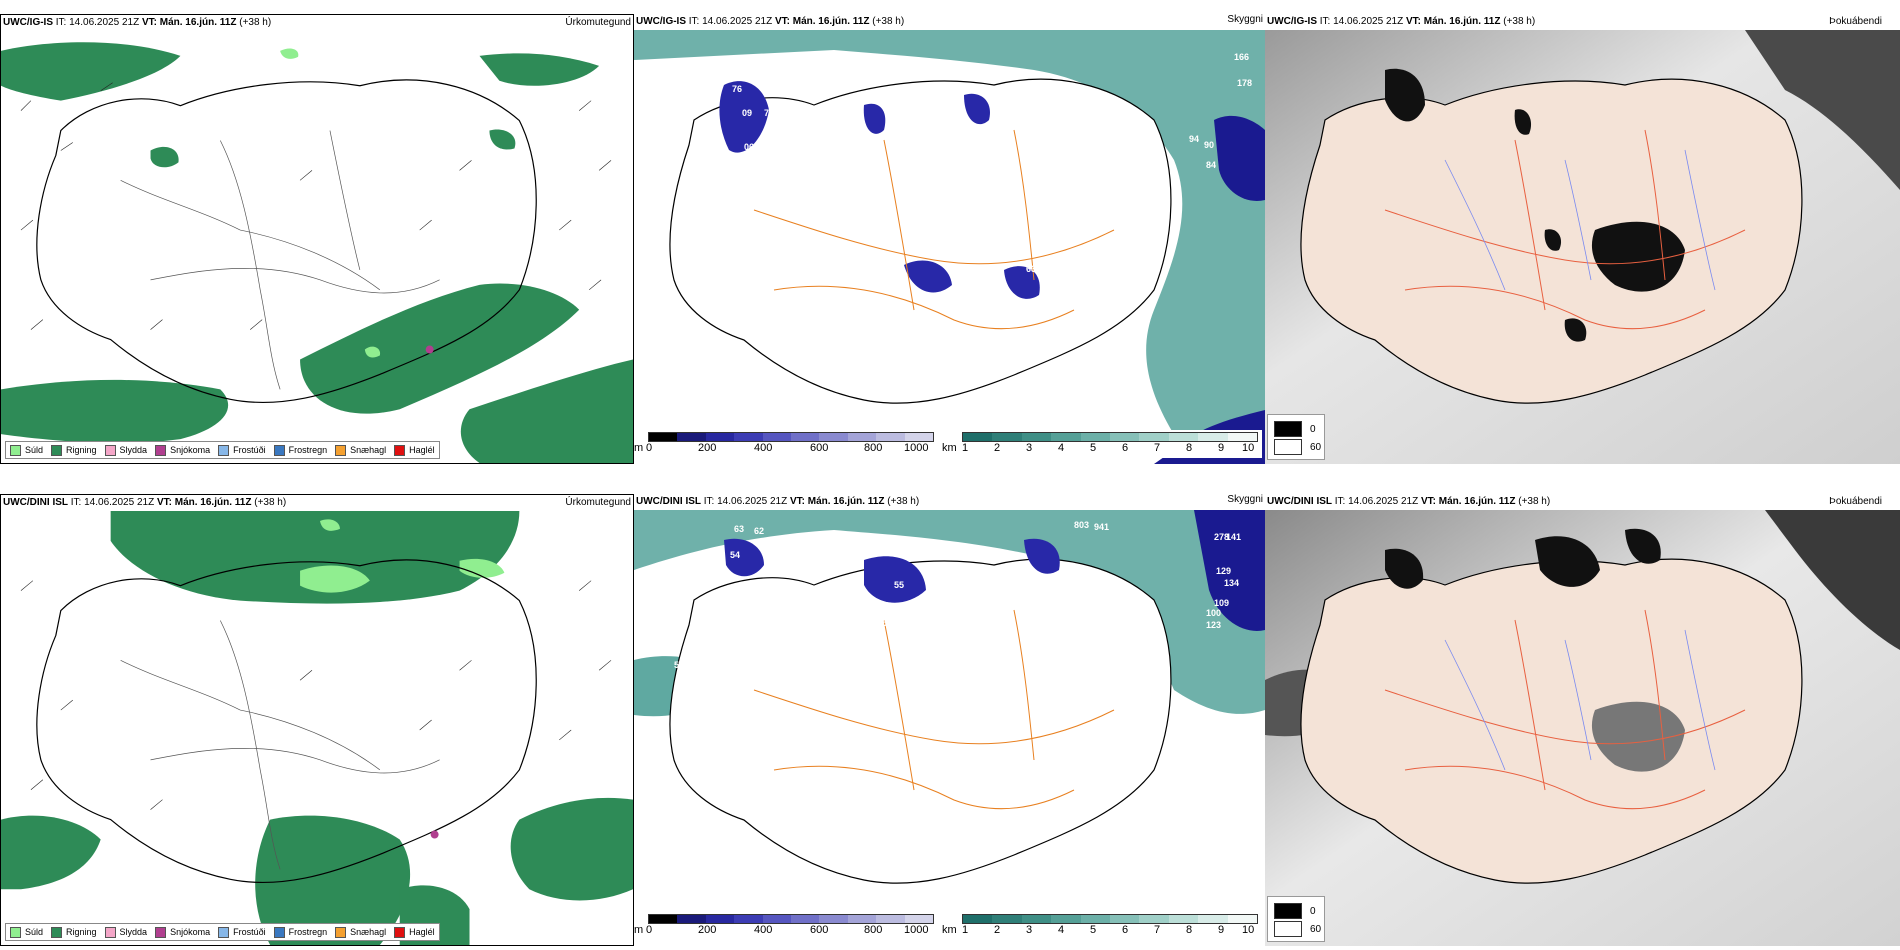 The width and height of the screenshot is (1900, 950). I want to click on tick-label: 1000, so click(916, 930).